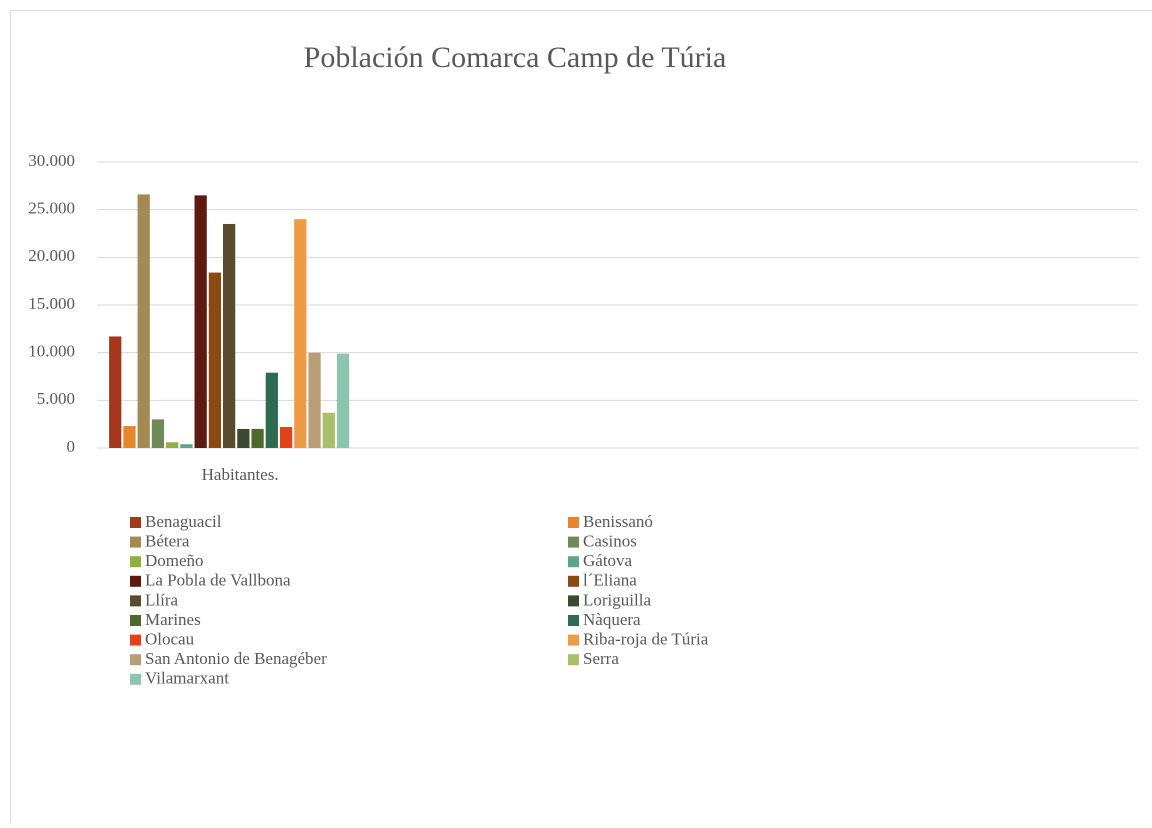  What do you see at coordinates (173, 619) in the screenshot?
I see `legend-label: Marines` at bounding box center [173, 619].